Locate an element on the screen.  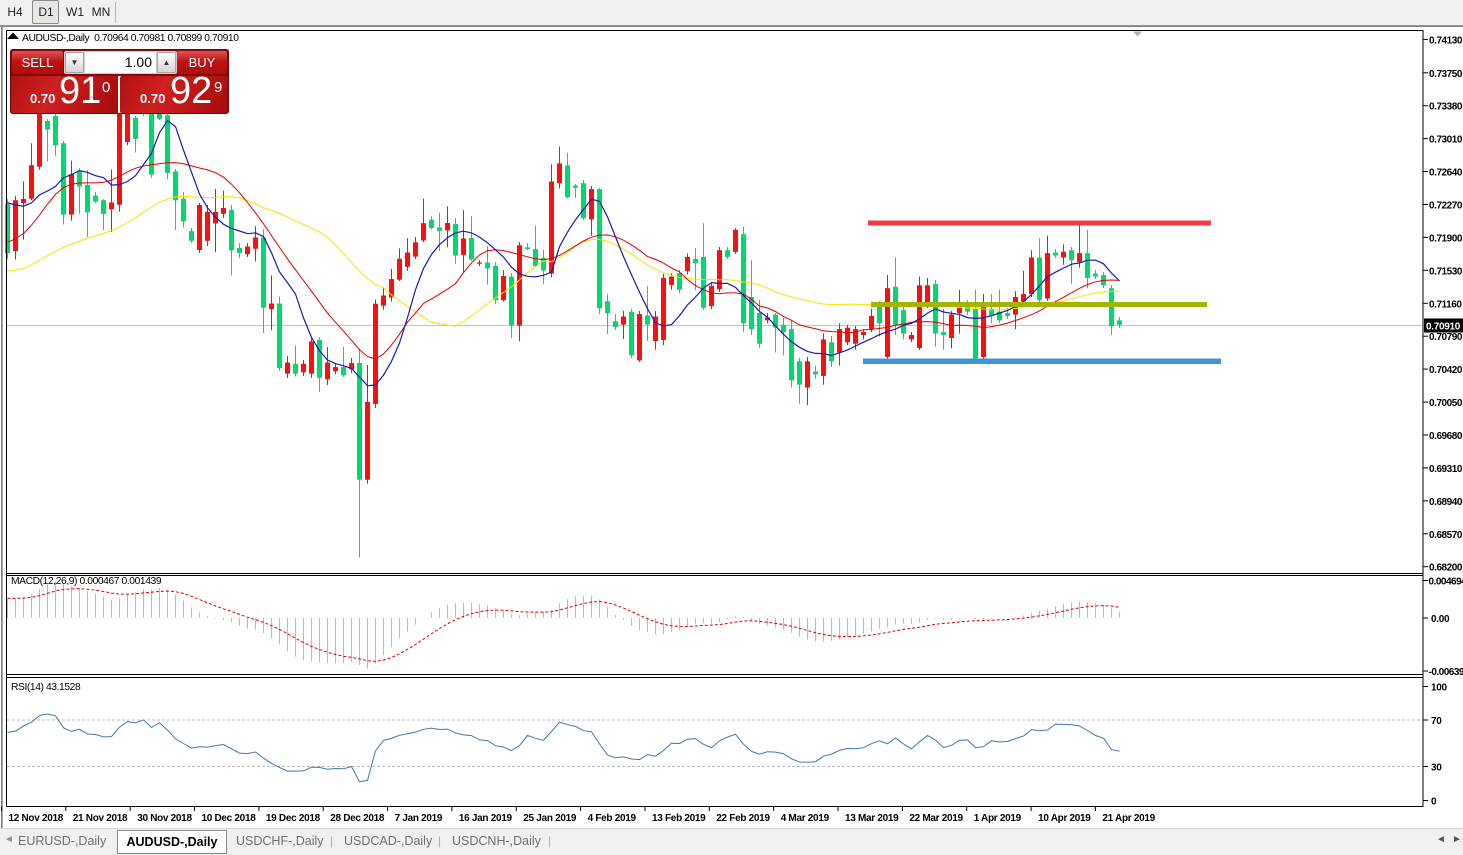
svg-text: 0.69310 is located at coordinates (1446, 469).